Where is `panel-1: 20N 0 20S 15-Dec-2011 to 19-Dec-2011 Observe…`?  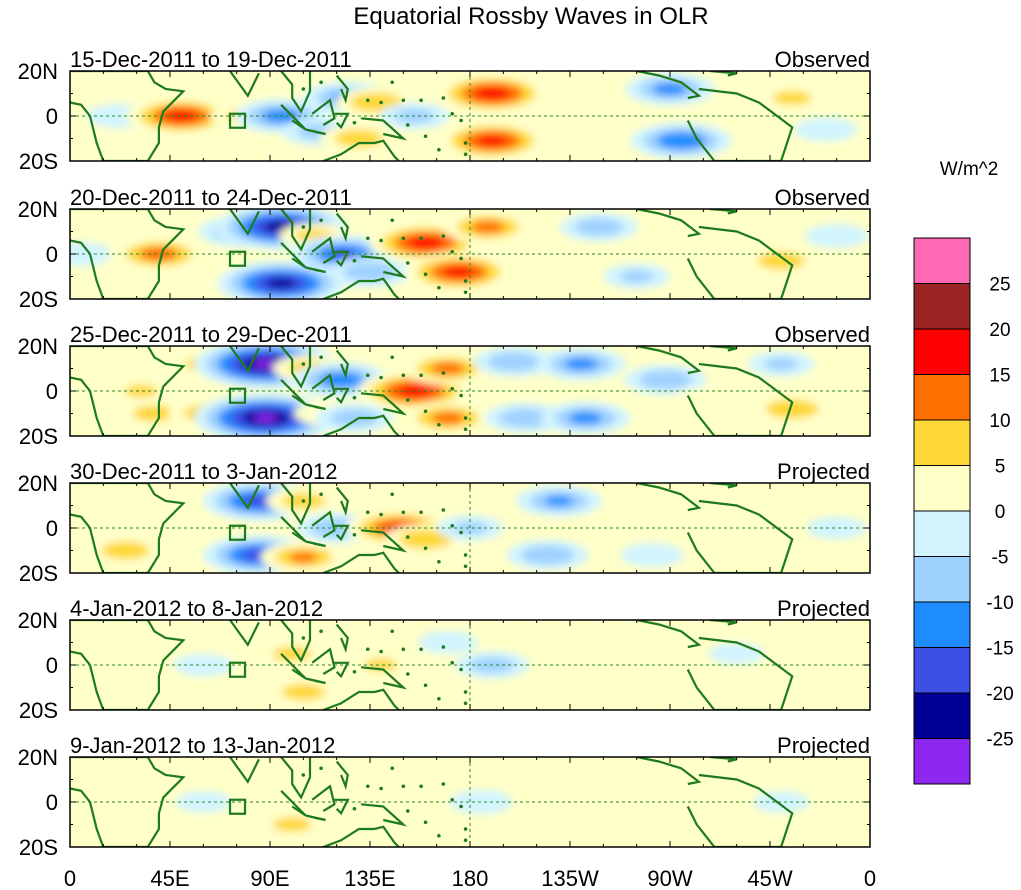
panel-1: 20N 0 20S 15-Dec-2011 to 19-Dec-2011 Observe… is located at coordinates (444, 110).